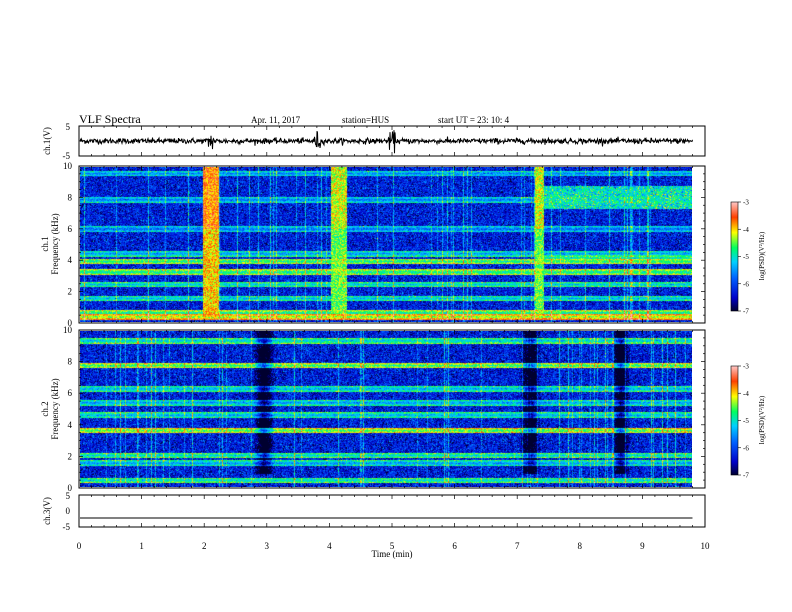 The height and width of the screenshot is (612, 792). I want to click on ch3-ytick-bottom: -5, so click(67, 527).